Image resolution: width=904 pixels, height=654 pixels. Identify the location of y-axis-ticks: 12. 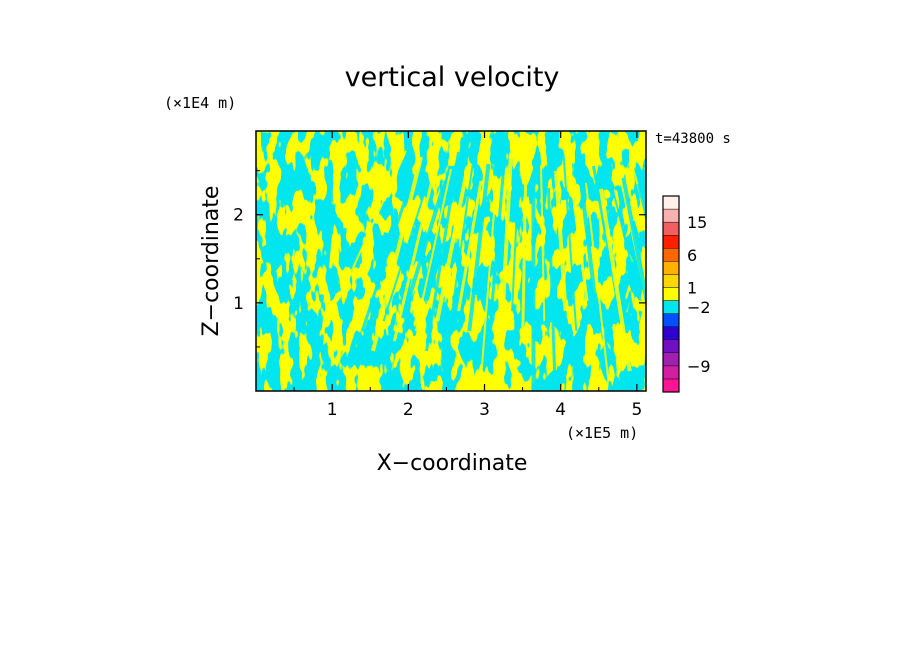
(439, 259).